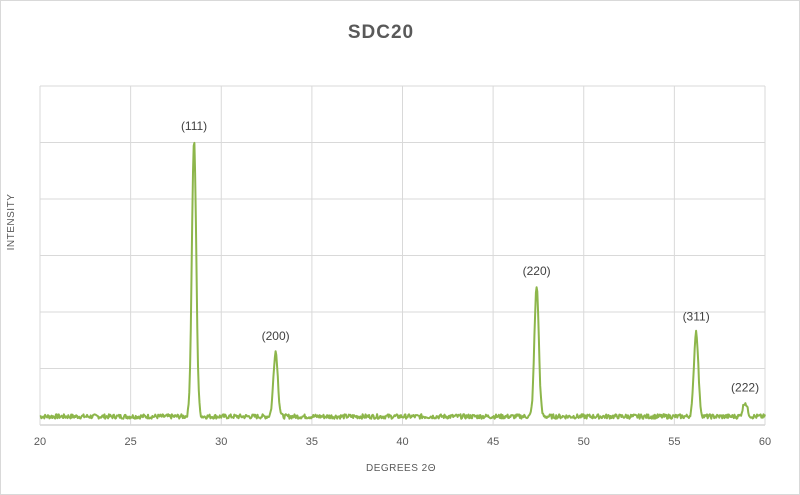 Image resolution: width=800 pixels, height=495 pixels. What do you see at coordinates (674, 442) in the screenshot?
I see `x-tick-label: 55` at bounding box center [674, 442].